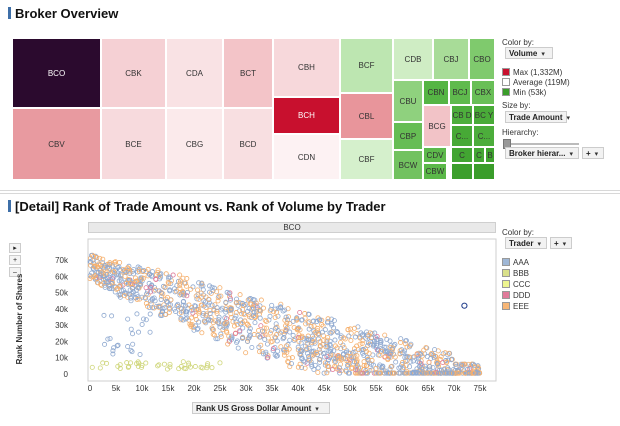  What do you see at coordinates (194, 73) in the screenshot?
I see `treemap-tile-cda: CDA` at bounding box center [194, 73].